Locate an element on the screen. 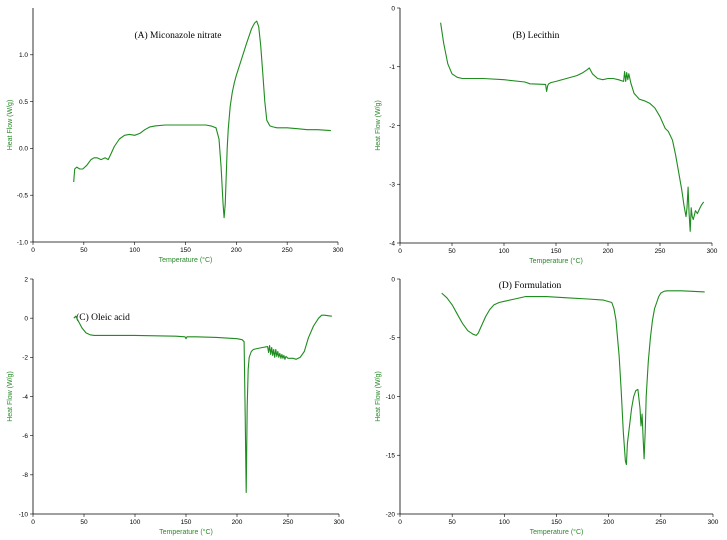 This screenshot has height=540, width=727. y-tick-label: 2 is located at coordinates (26, 279).